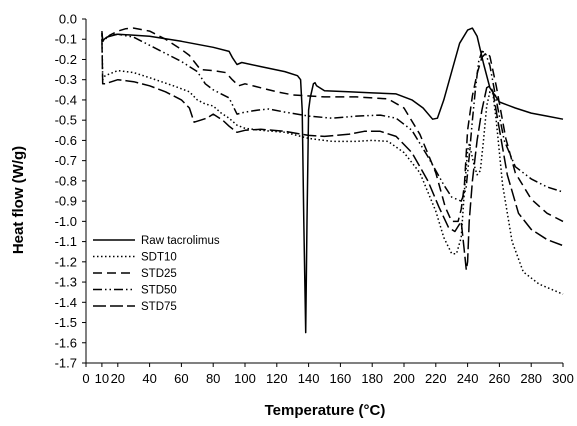 The height and width of the screenshot is (426, 577). I want to click on x-tick-label: 240, so click(468, 378).